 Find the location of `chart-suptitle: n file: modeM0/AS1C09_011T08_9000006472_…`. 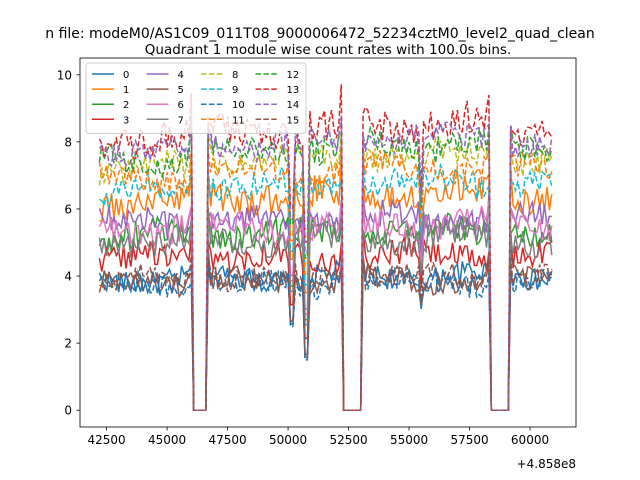

chart-suptitle: n file: modeM0/AS1C09_011T08_9000006472_… is located at coordinates (319, 34).